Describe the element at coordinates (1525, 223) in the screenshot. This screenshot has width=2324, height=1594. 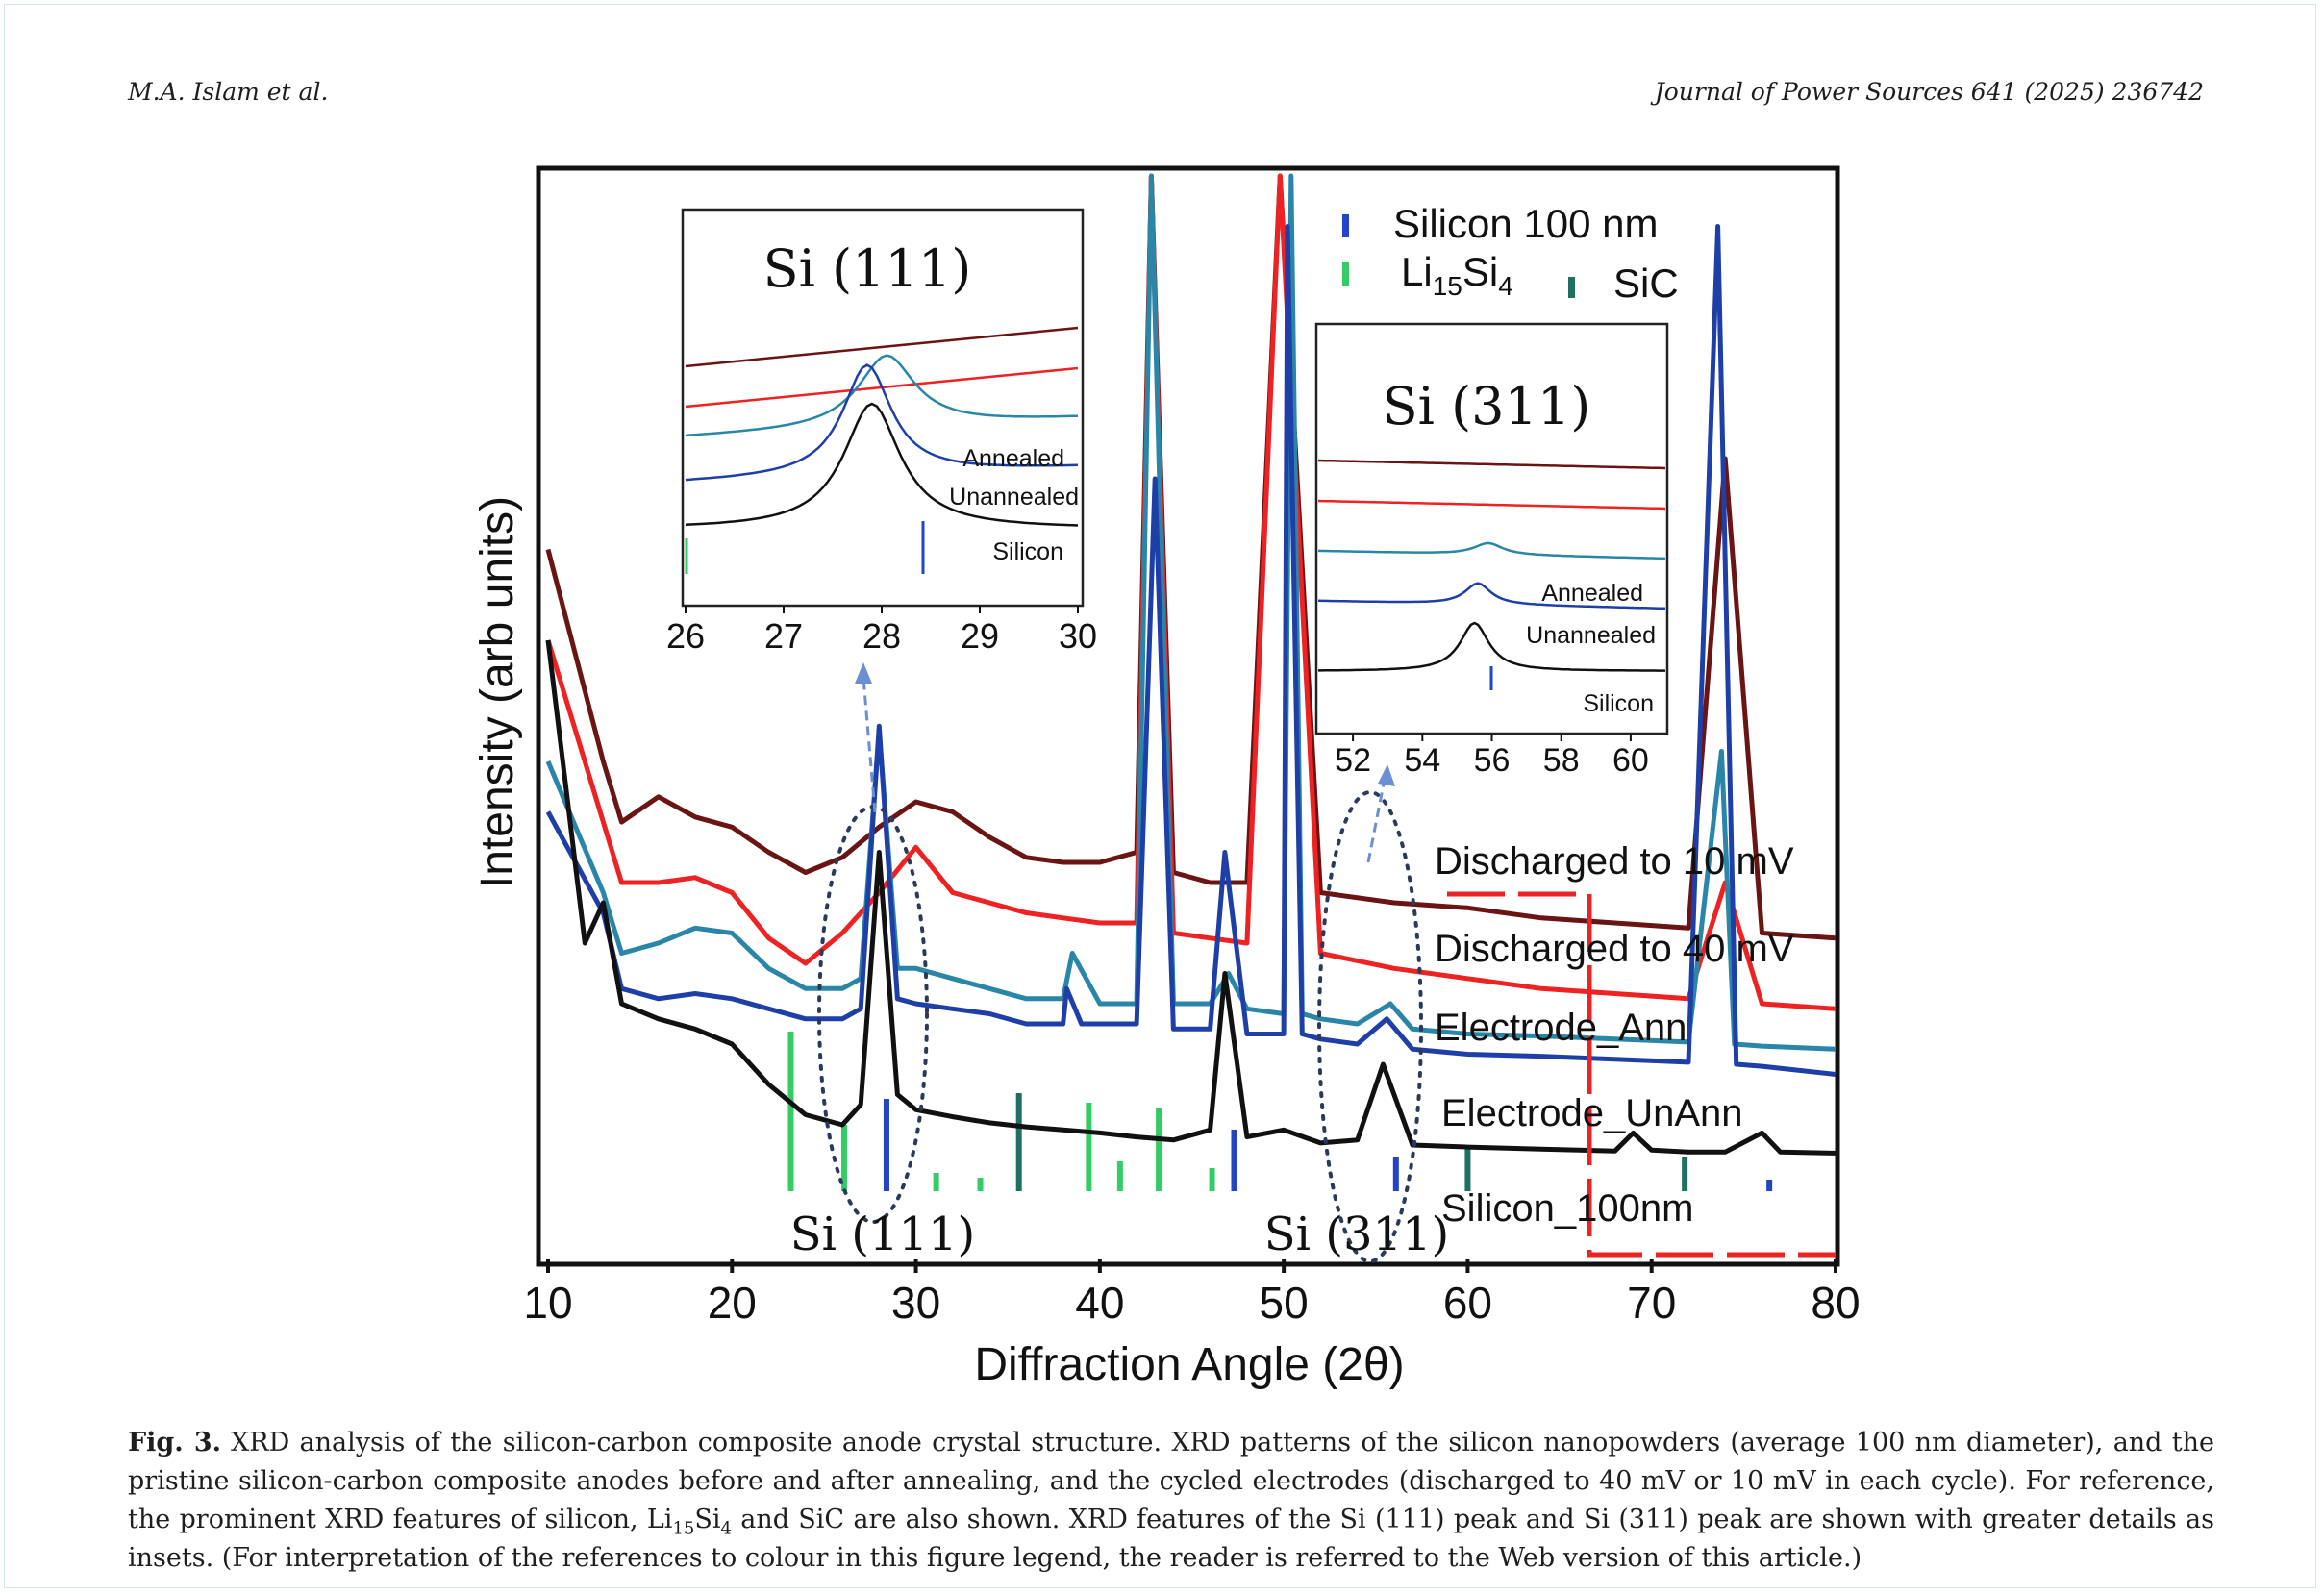
I see `legend-label-silicon: Silicon 100 nm` at that location.